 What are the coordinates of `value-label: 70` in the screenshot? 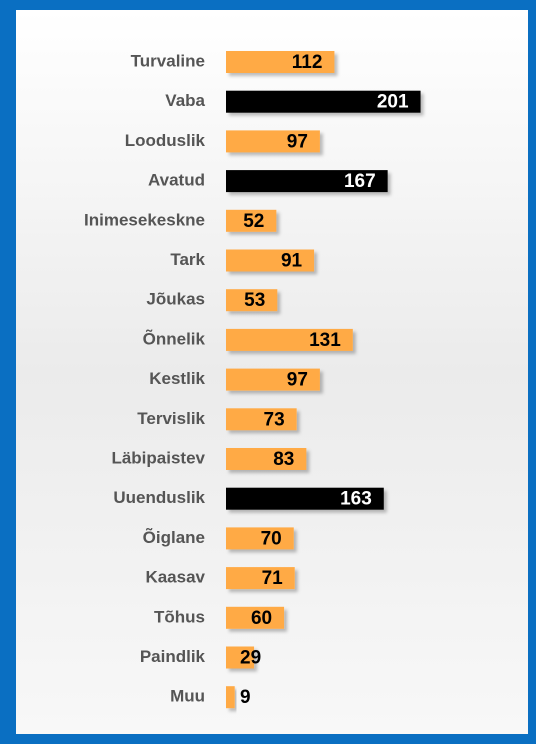 It's located at (271, 538).